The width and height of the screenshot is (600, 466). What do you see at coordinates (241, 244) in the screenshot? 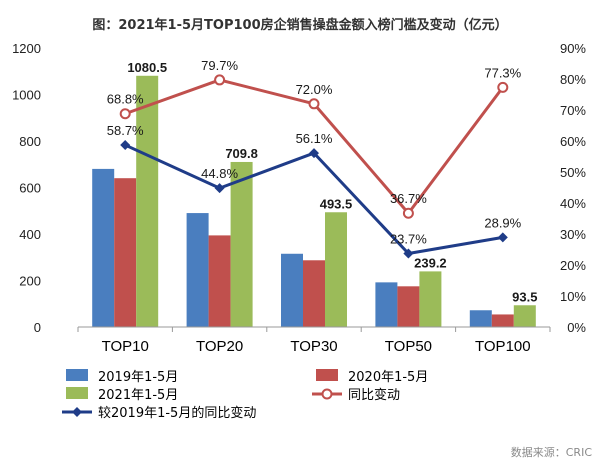
I see `bar-3-top20` at bounding box center [241, 244].